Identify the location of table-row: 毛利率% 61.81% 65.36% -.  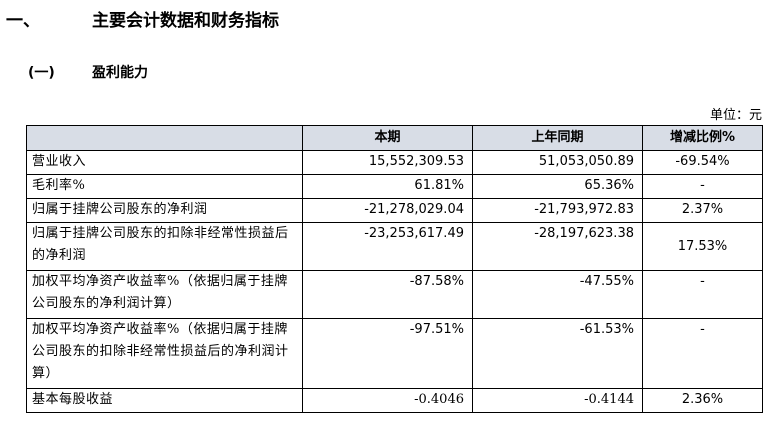
(394, 186).